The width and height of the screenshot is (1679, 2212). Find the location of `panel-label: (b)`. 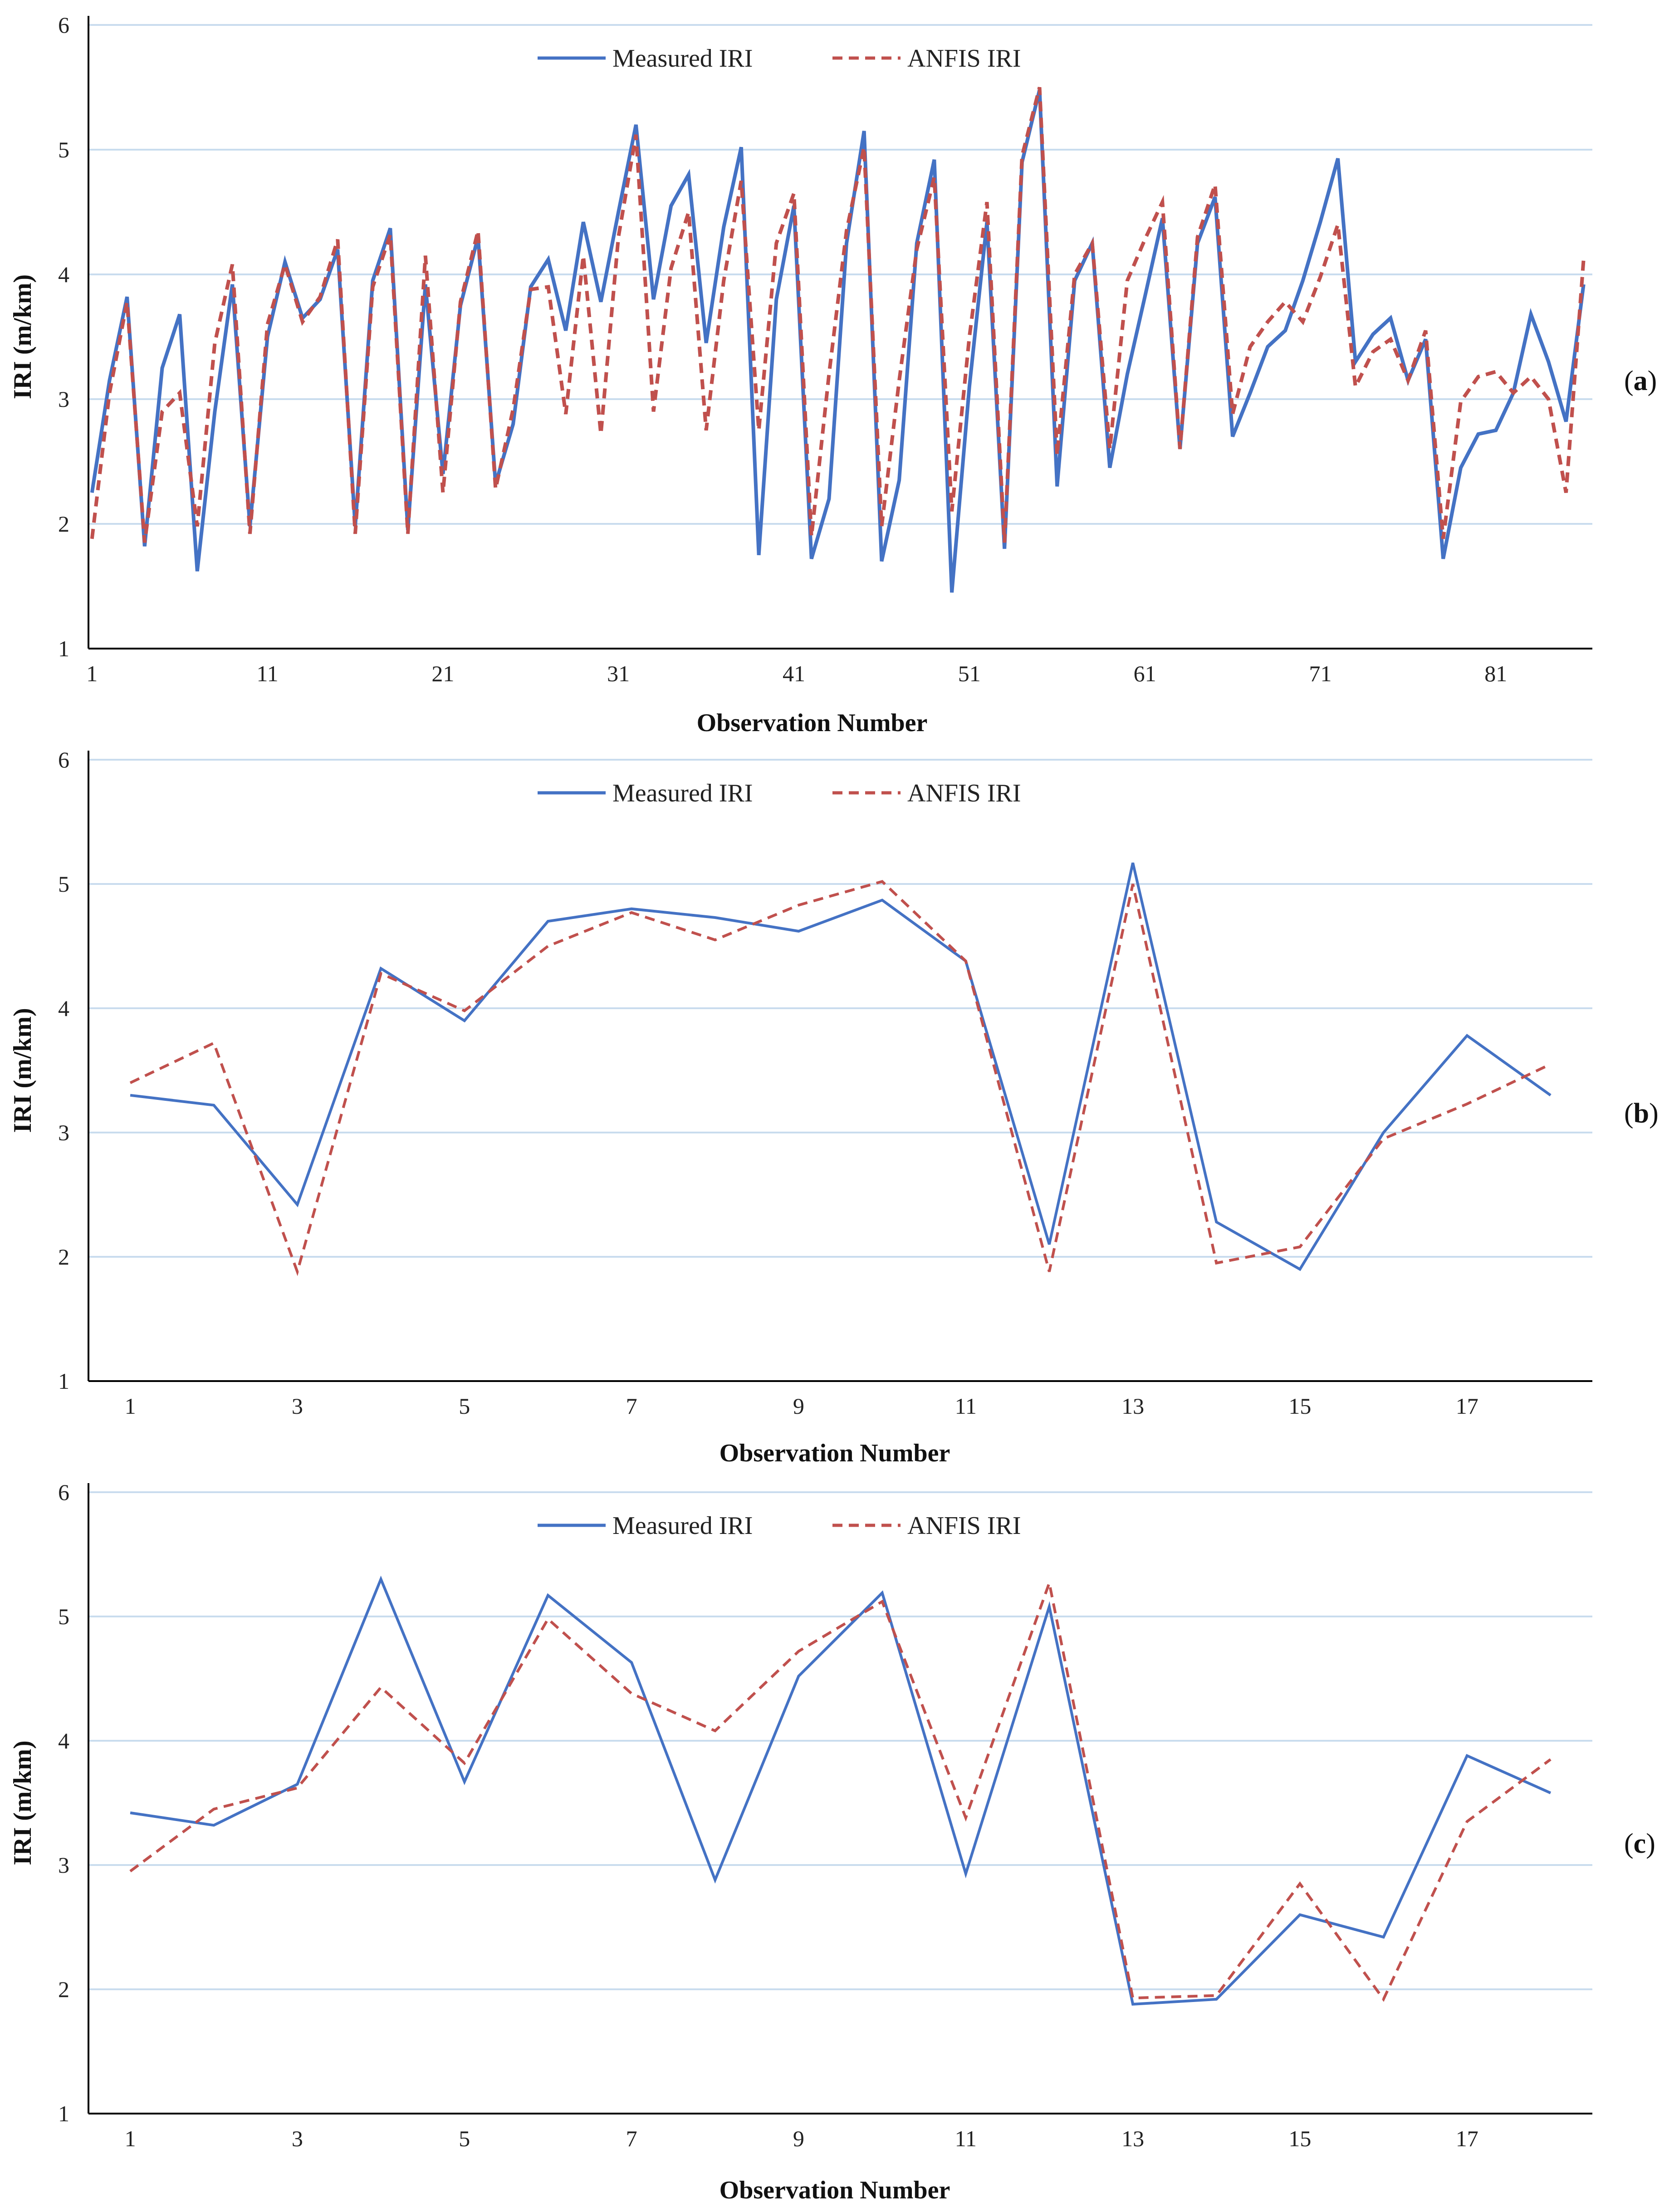

panel-label: (b) is located at coordinates (1641, 1113).